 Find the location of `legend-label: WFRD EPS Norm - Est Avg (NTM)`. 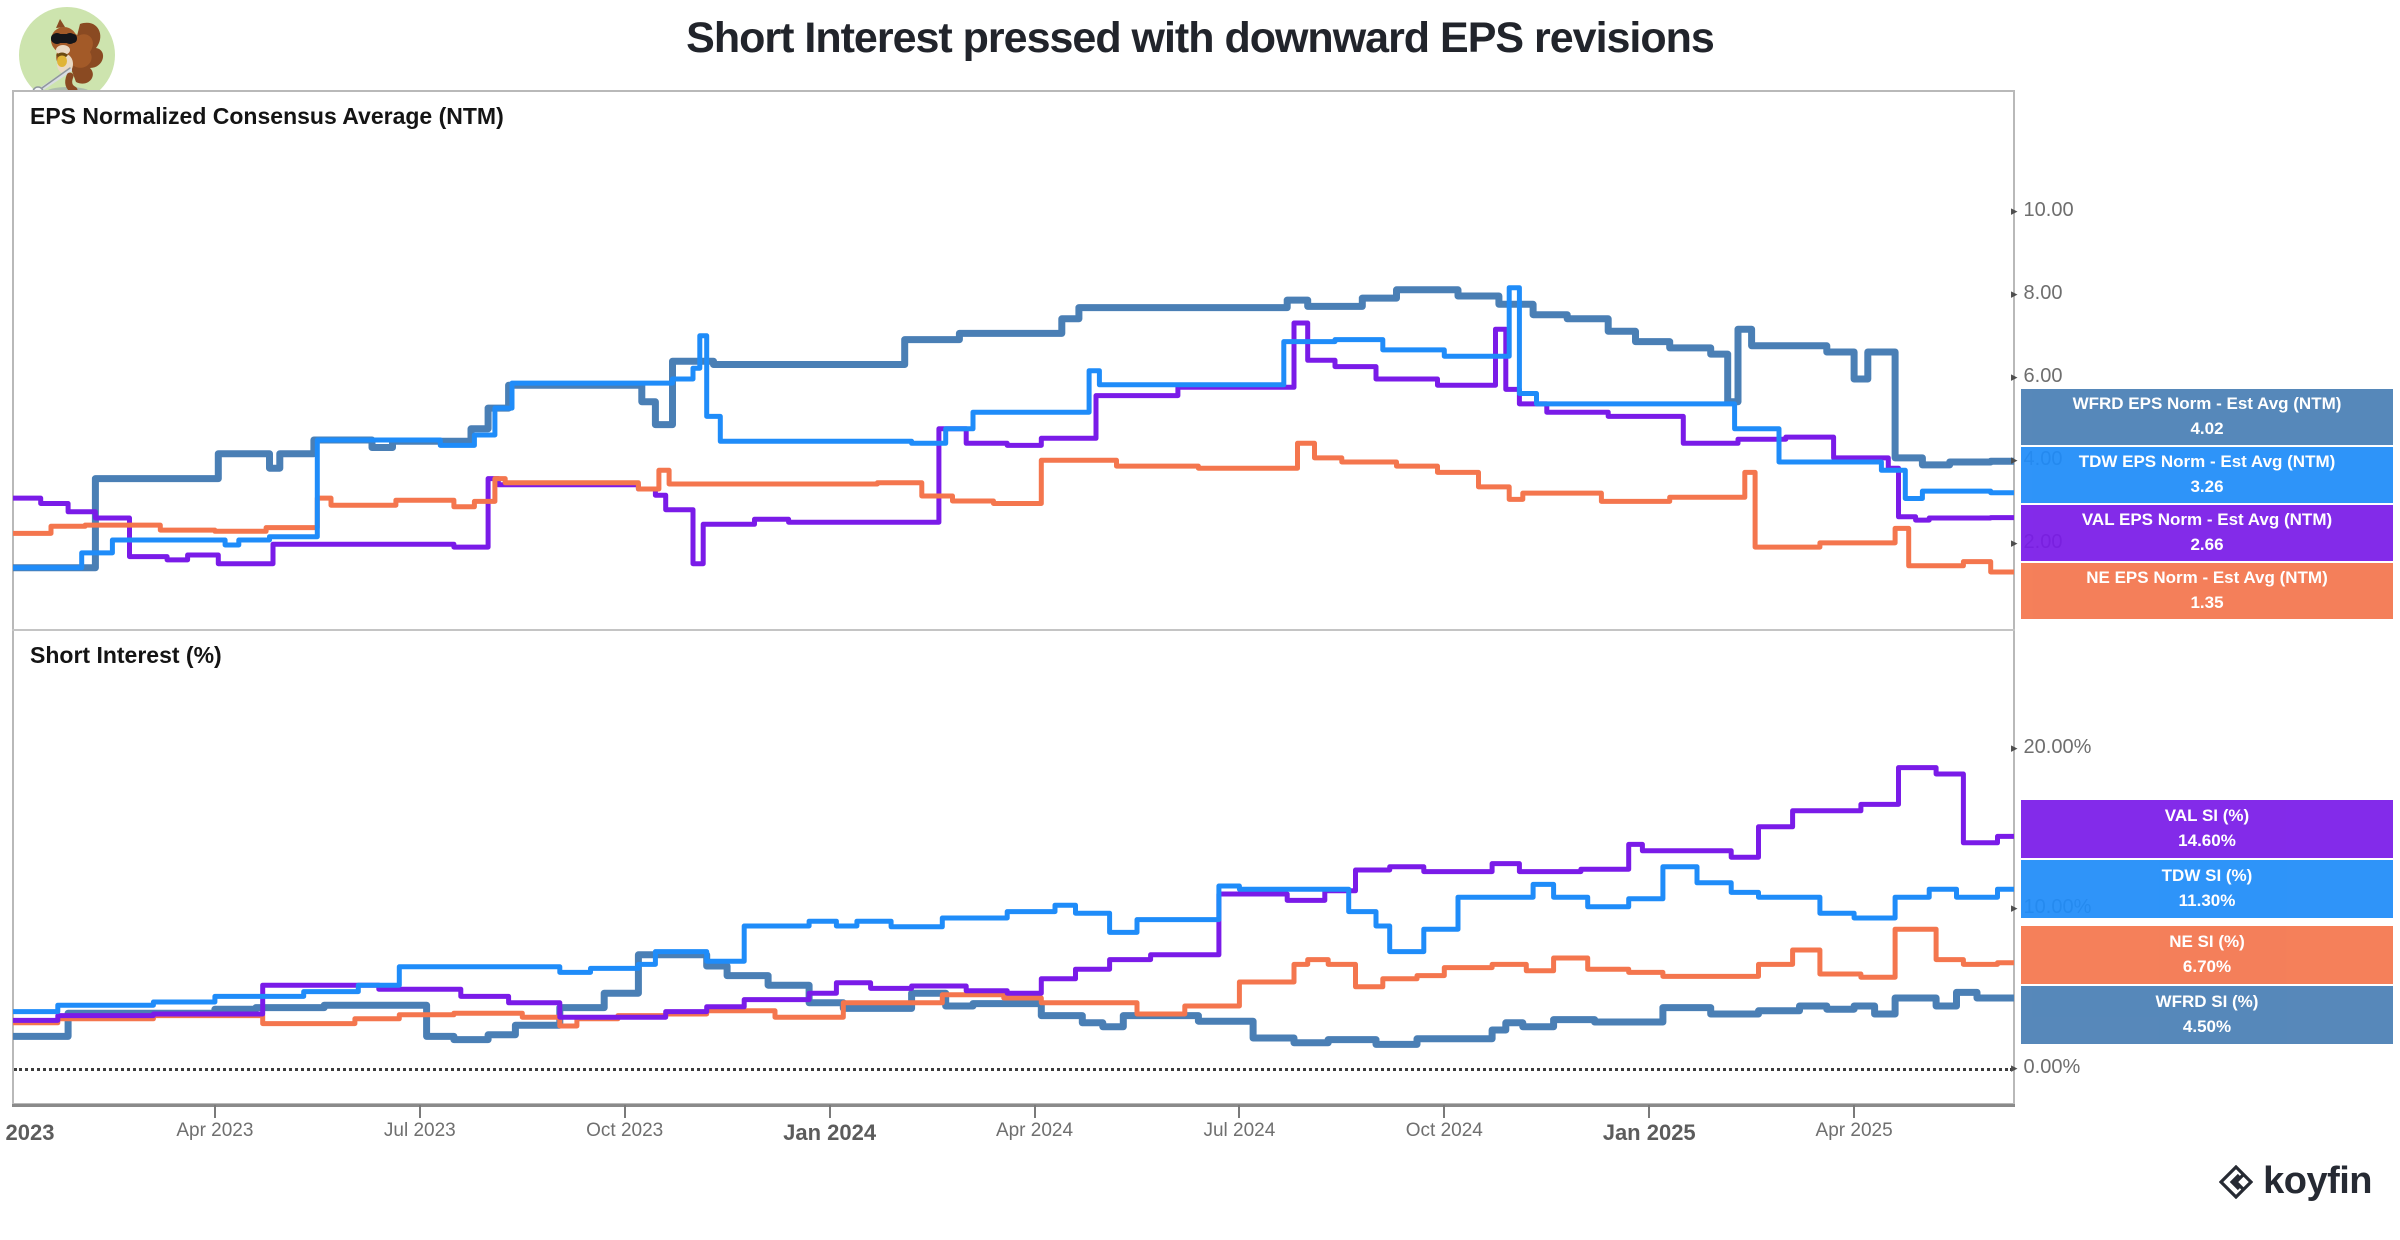

legend-label: WFRD EPS Norm - Est Avg (NTM) is located at coordinates (2207, 404).